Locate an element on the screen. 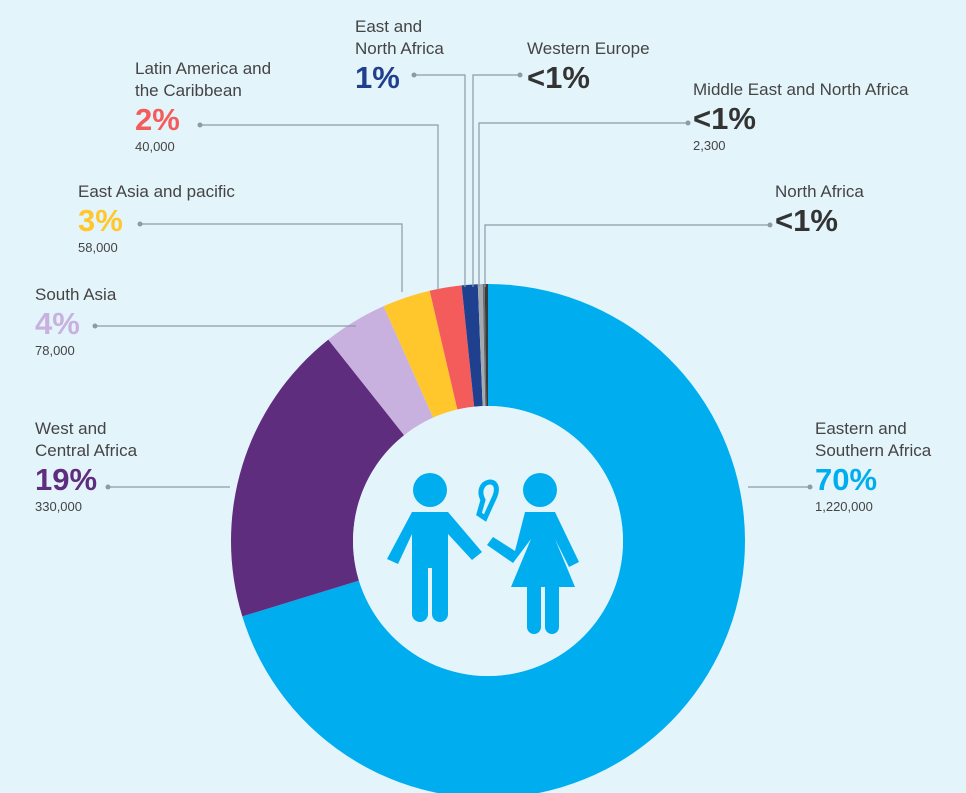 The width and height of the screenshot is (966, 793). category-name: Latin America and the Caribbean is located at coordinates (203, 79).